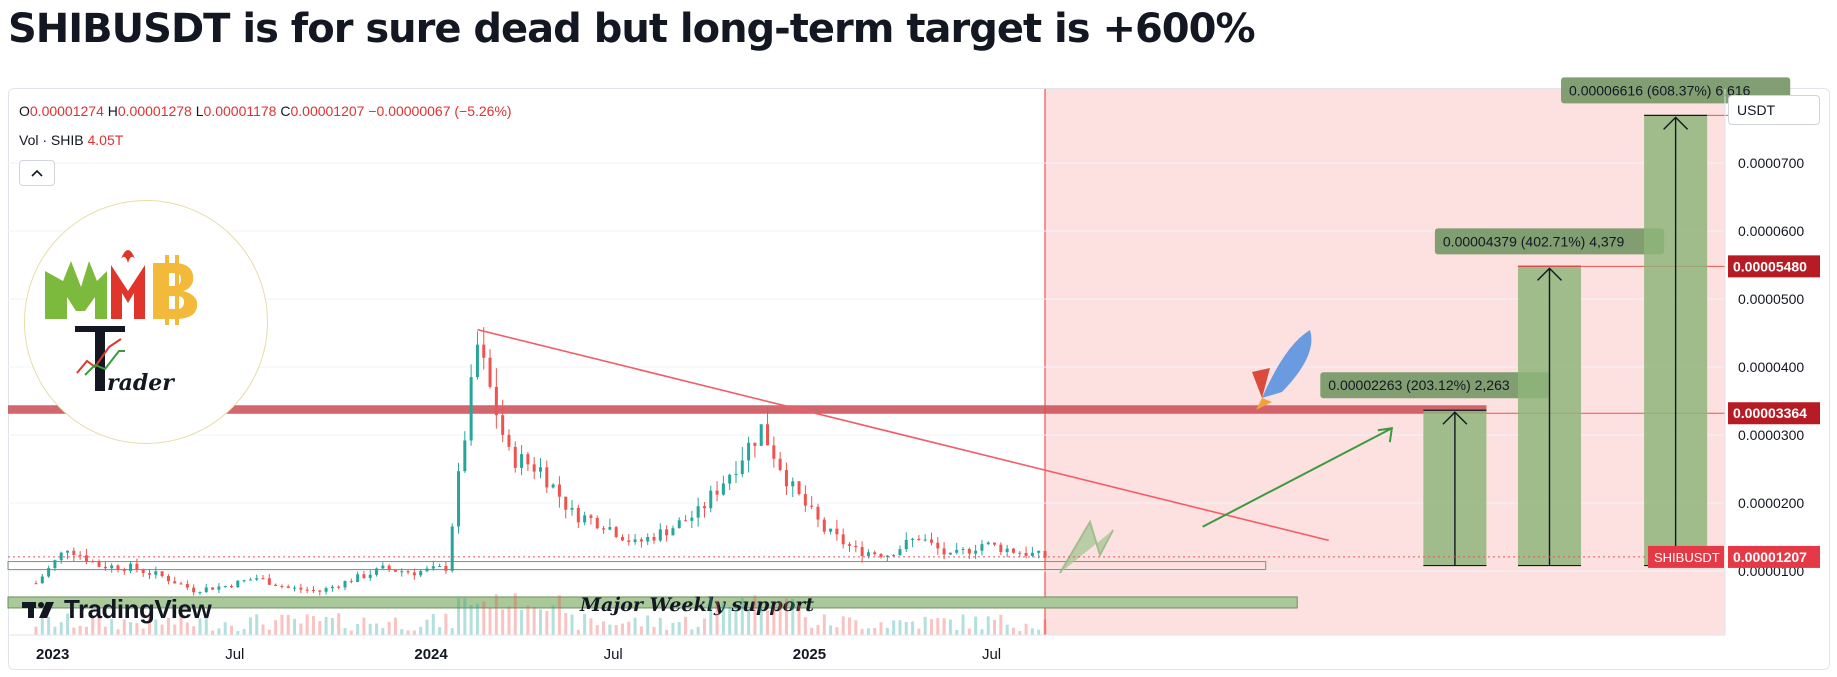 The image size is (1837, 677). I want to click on collapse-legend-button, so click(37, 173).